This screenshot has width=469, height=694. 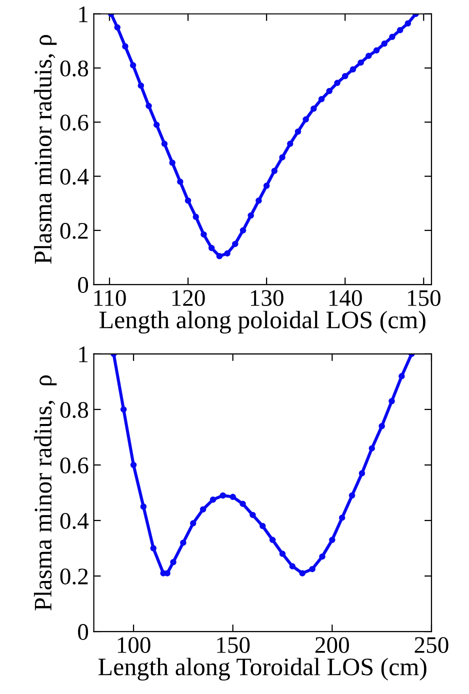 What do you see at coordinates (345, 298) in the screenshot?
I see `x-tick-label: 140` at bounding box center [345, 298].